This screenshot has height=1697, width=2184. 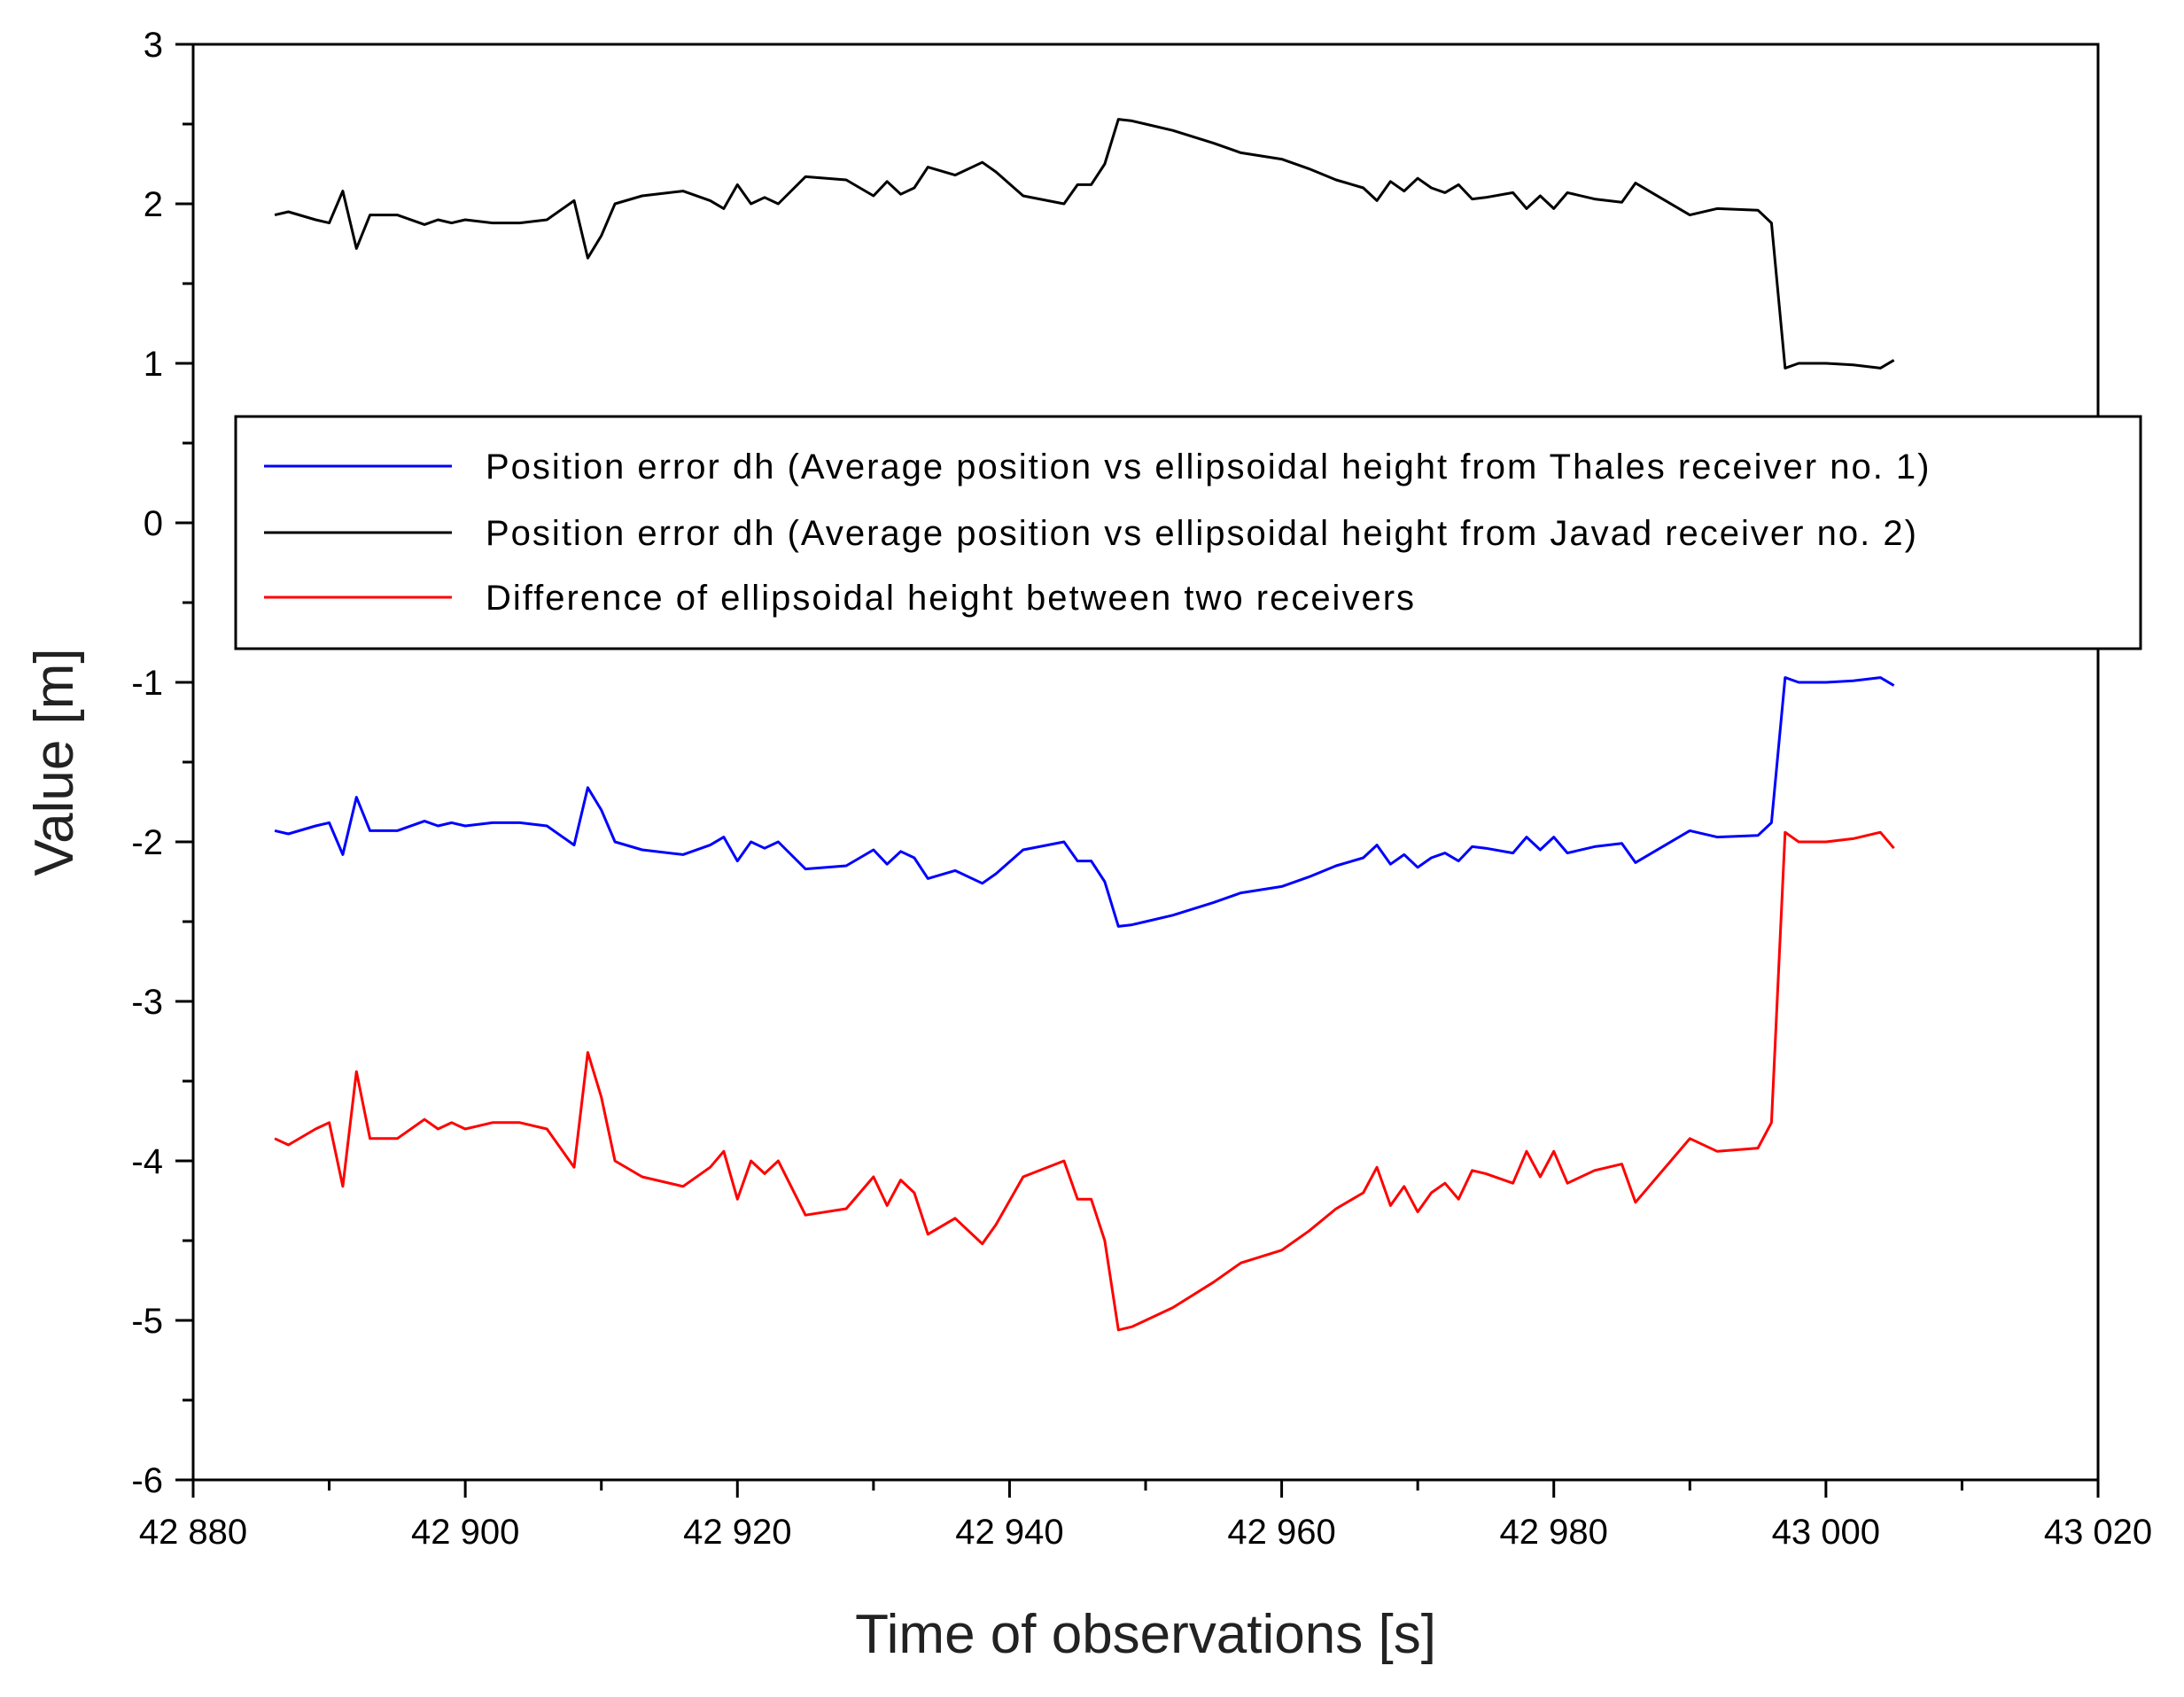 What do you see at coordinates (147, 1321) in the screenshot?
I see `y-tick-label: -5` at bounding box center [147, 1321].